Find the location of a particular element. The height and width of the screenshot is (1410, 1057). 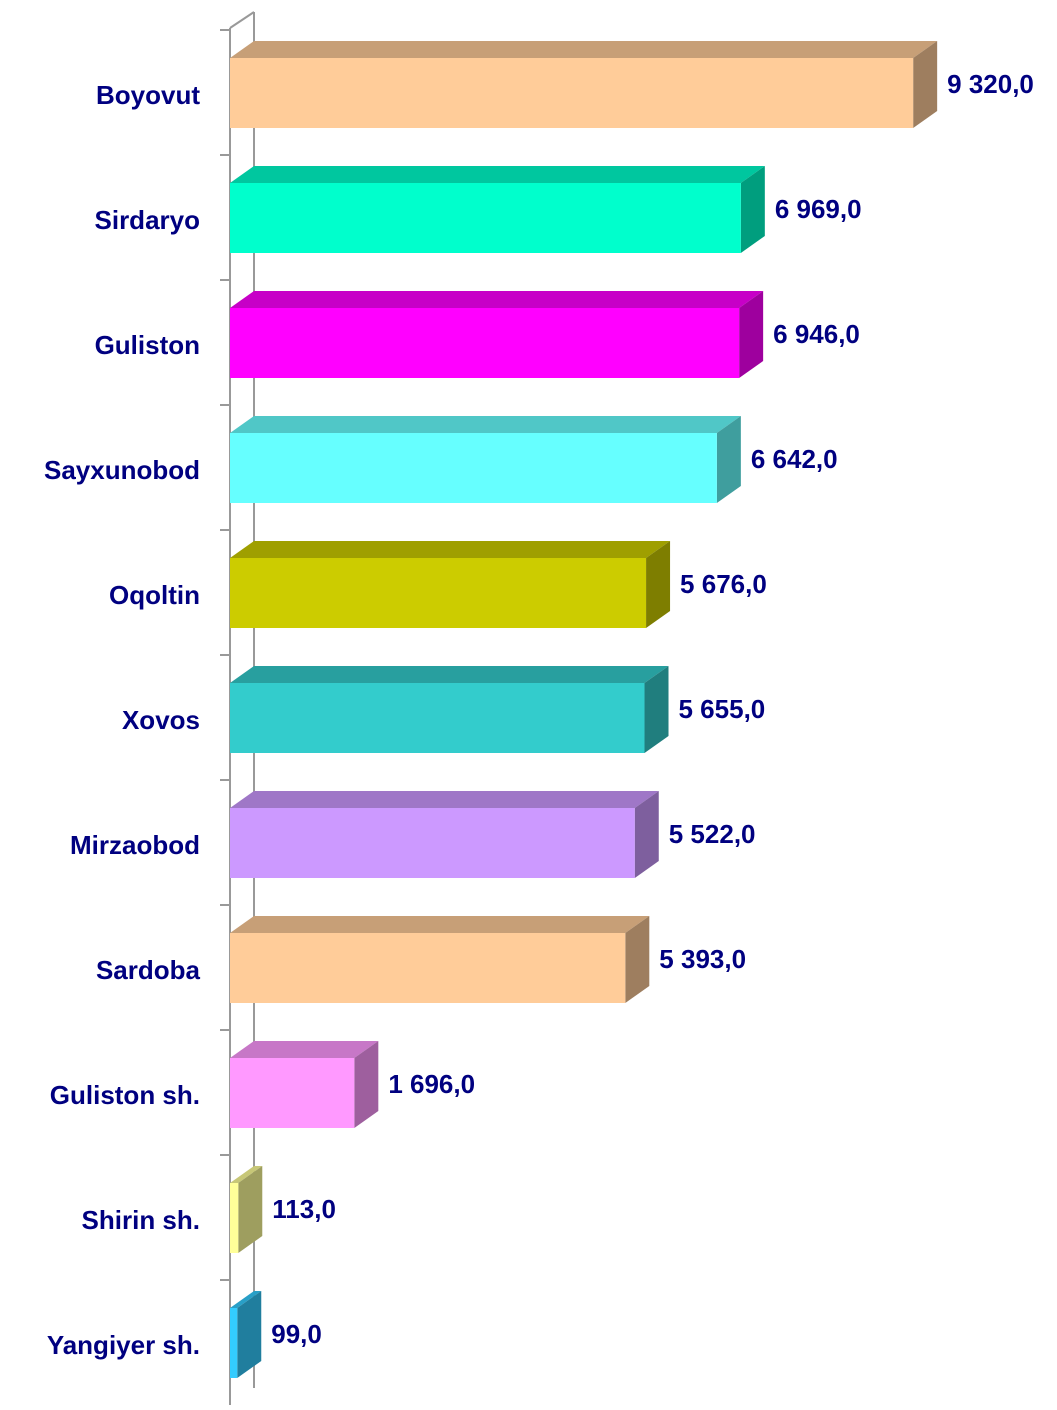

category-label: Mirzaobod is located at coordinates (135, 845).